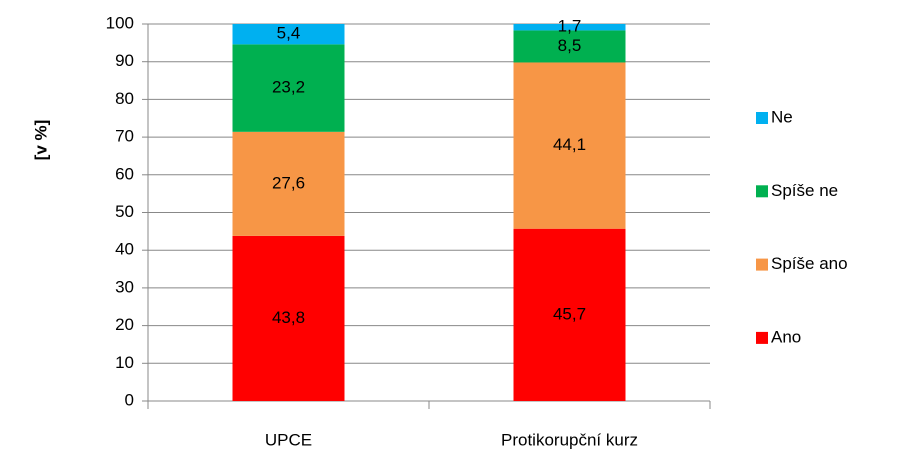 The image size is (907, 454). I want to click on legend-label: Ano, so click(786, 336).